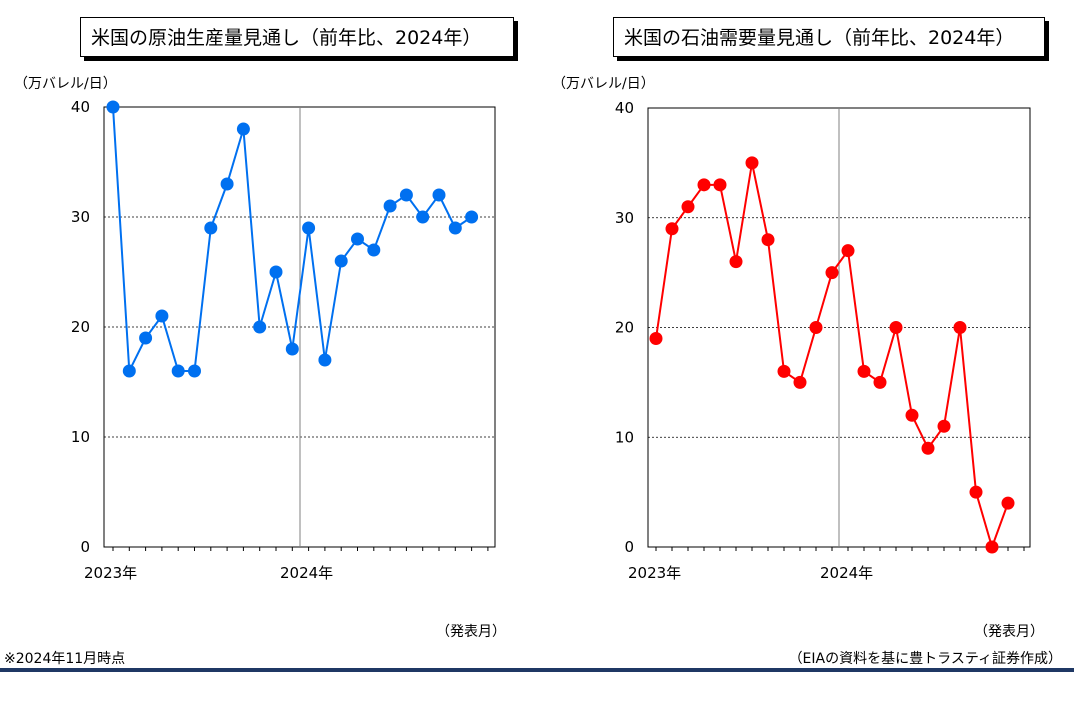 The image size is (1074, 707). I want to click on y-tick-label-production: 20, so click(80, 327).